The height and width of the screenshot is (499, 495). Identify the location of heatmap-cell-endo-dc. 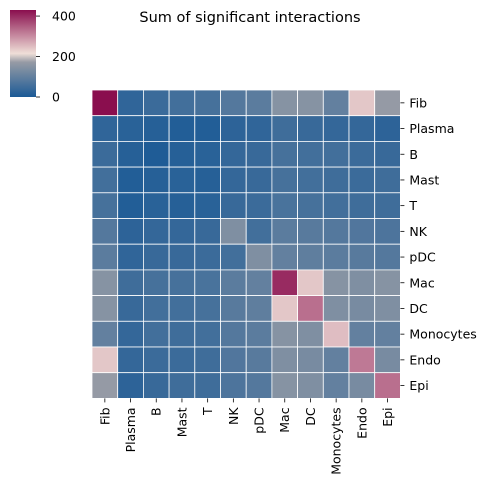
(310, 360).